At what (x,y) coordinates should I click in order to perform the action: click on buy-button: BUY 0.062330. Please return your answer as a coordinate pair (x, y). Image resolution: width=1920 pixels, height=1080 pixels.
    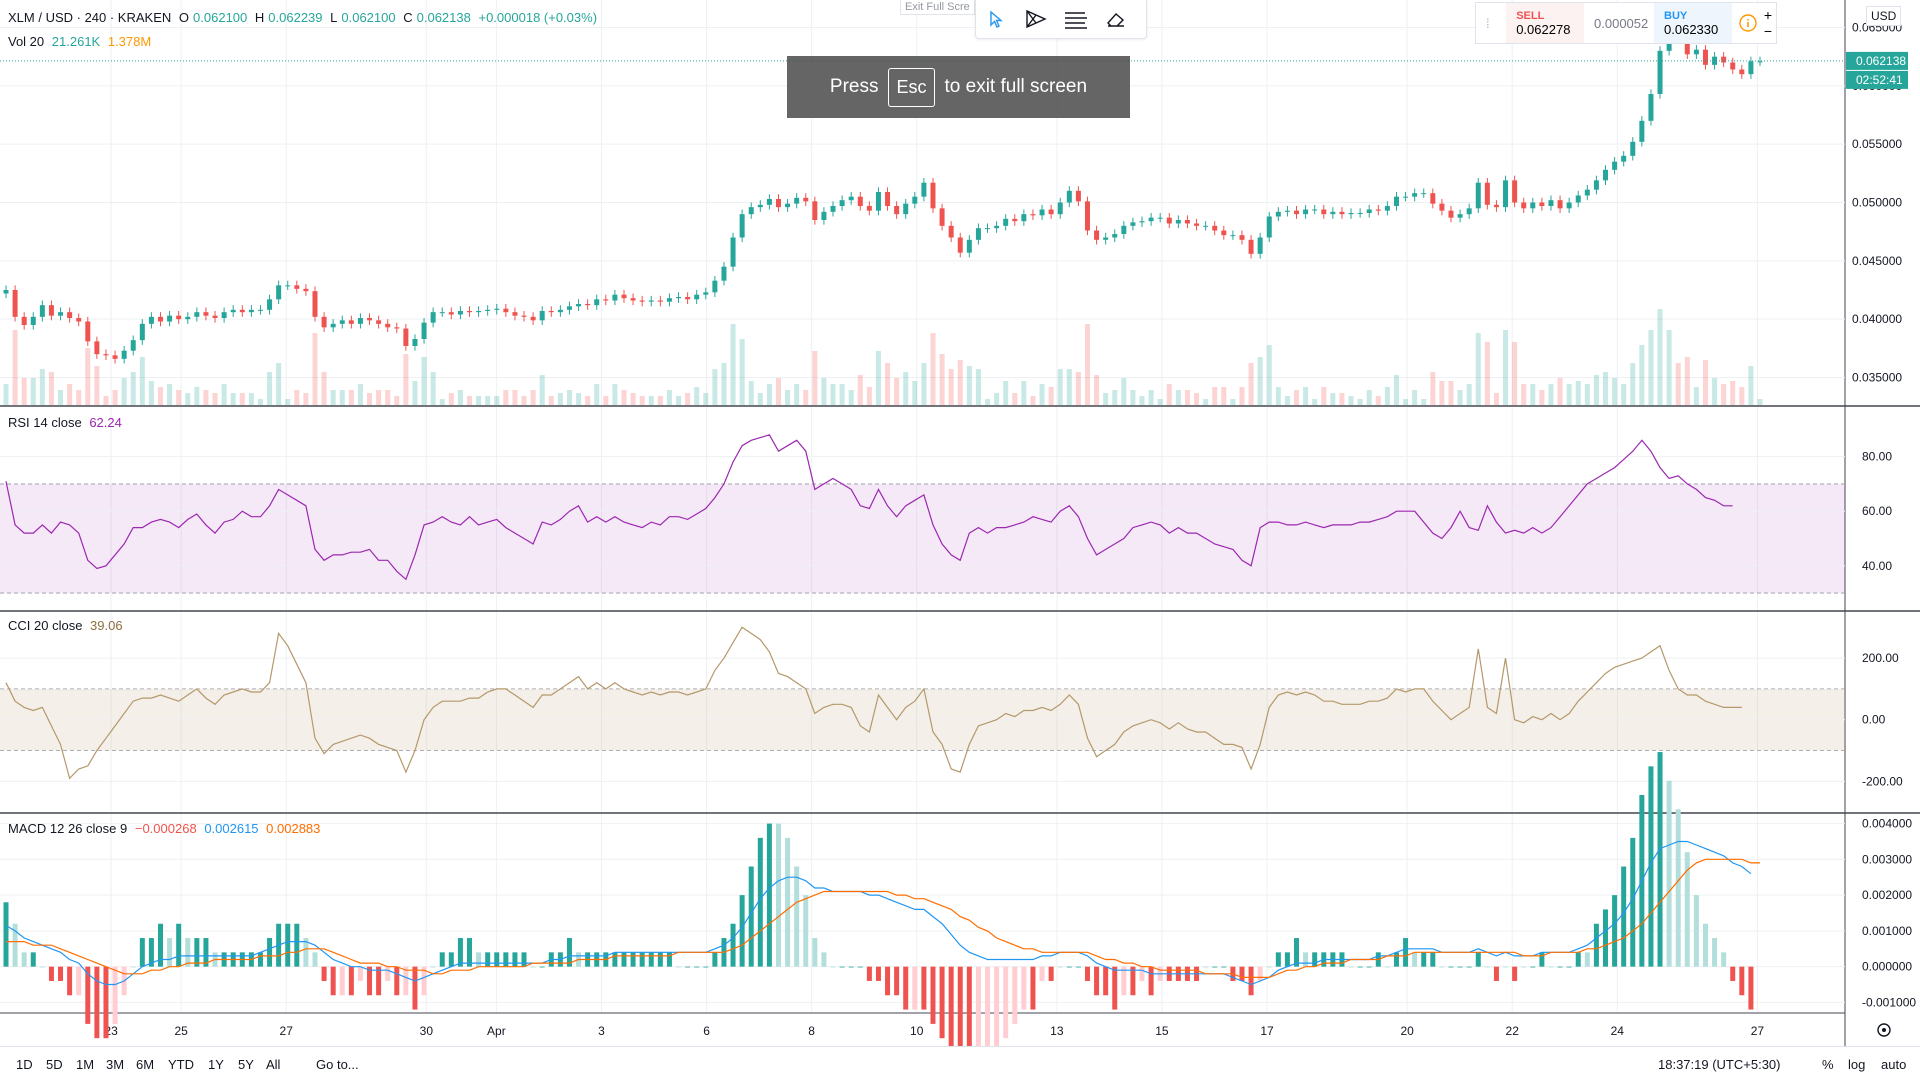
    Looking at the image, I should click on (1693, 23).